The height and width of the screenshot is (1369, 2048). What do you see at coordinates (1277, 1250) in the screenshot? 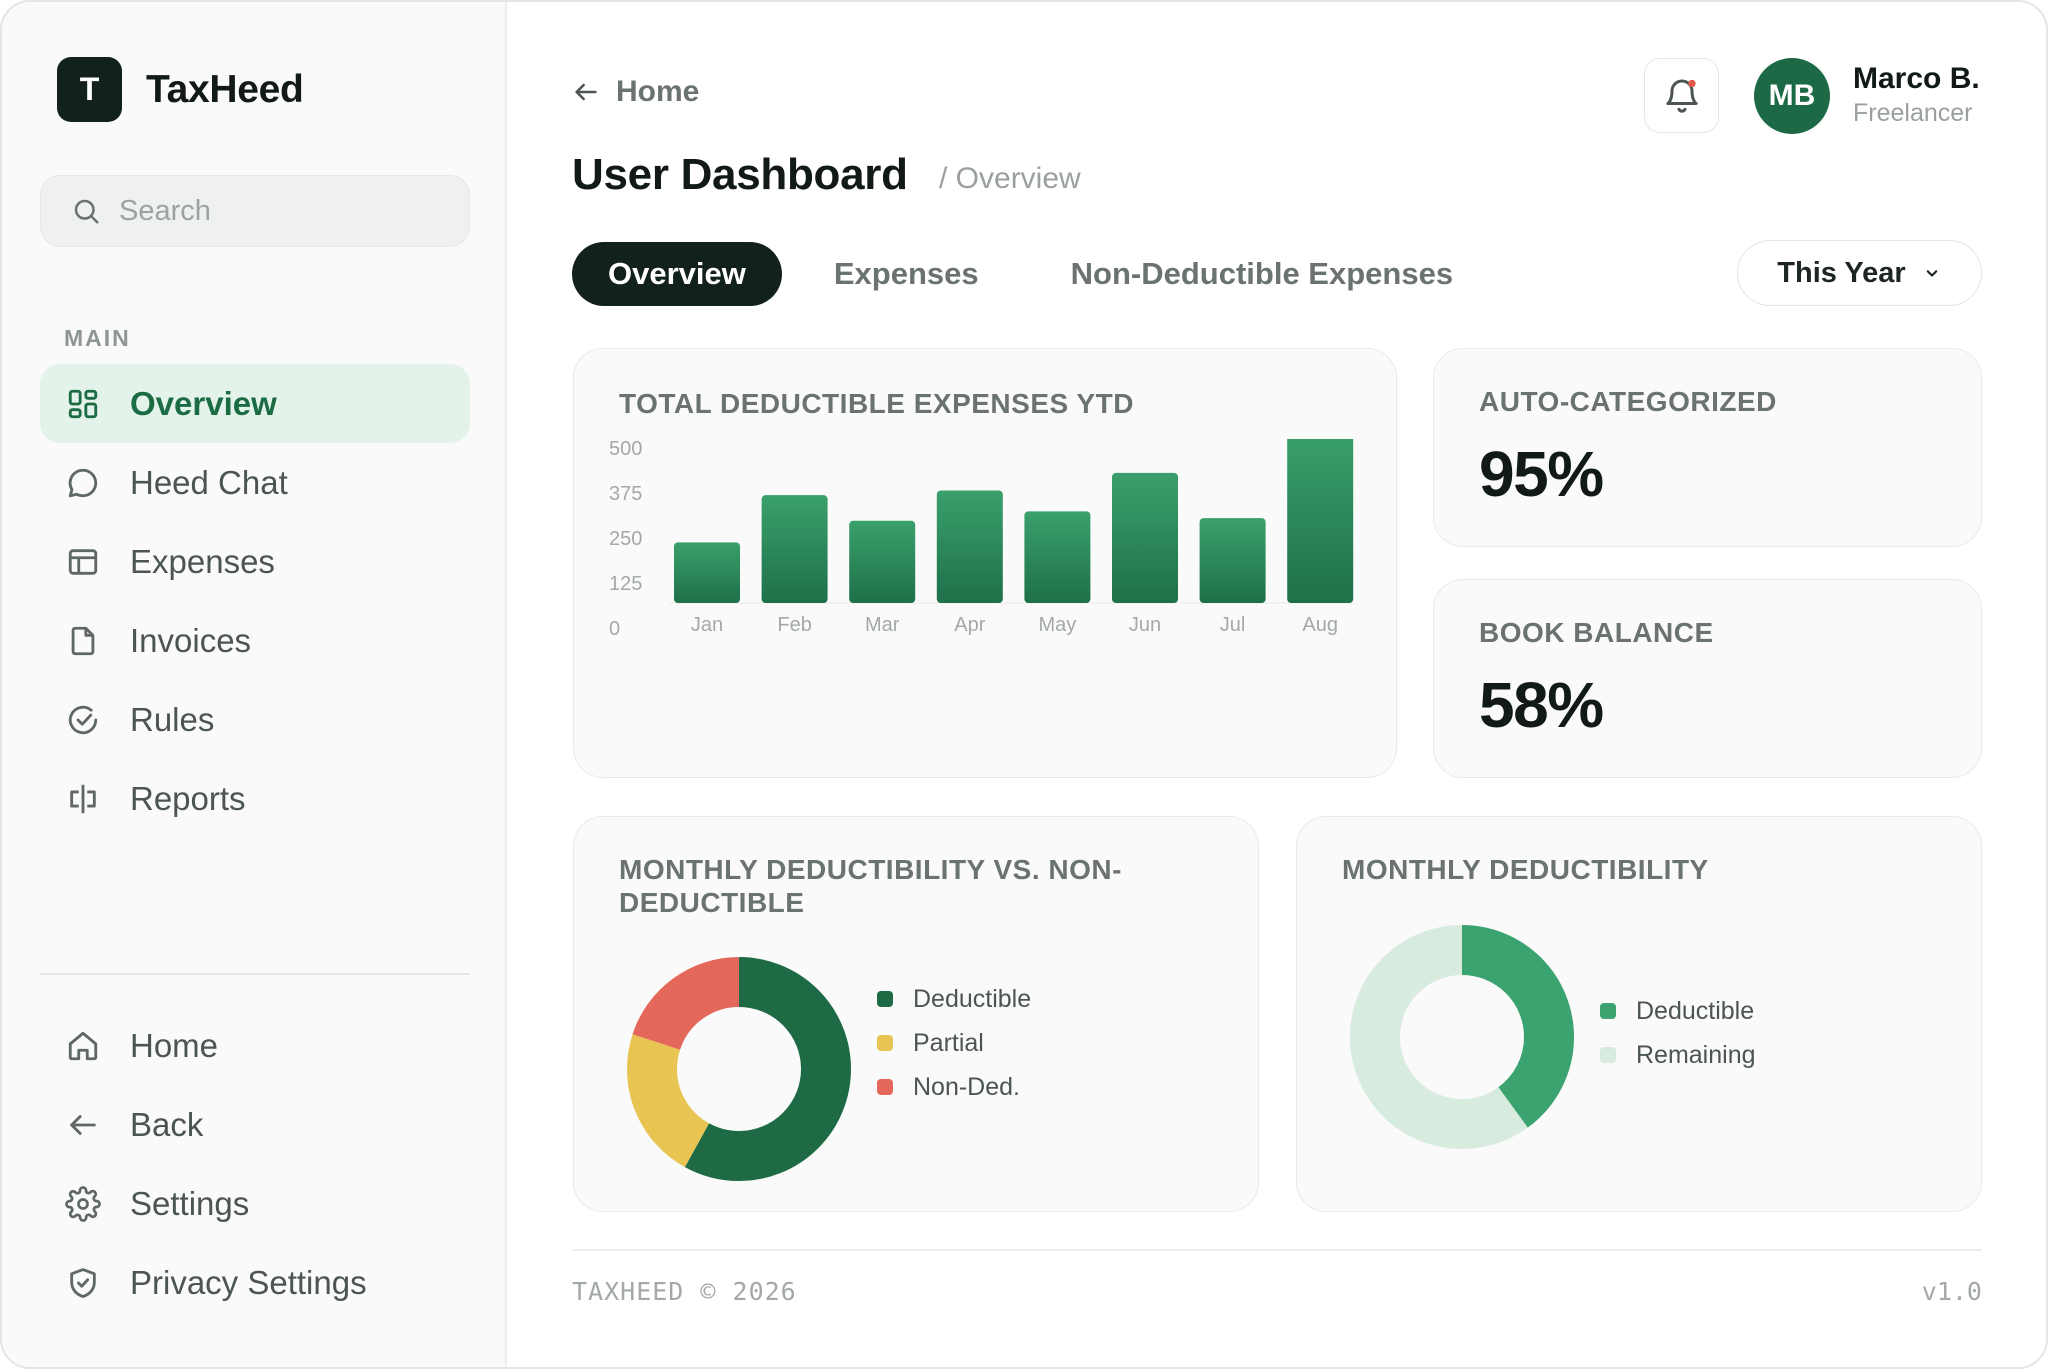
I see `footer-divider` at bounding box center [1277, 1250].